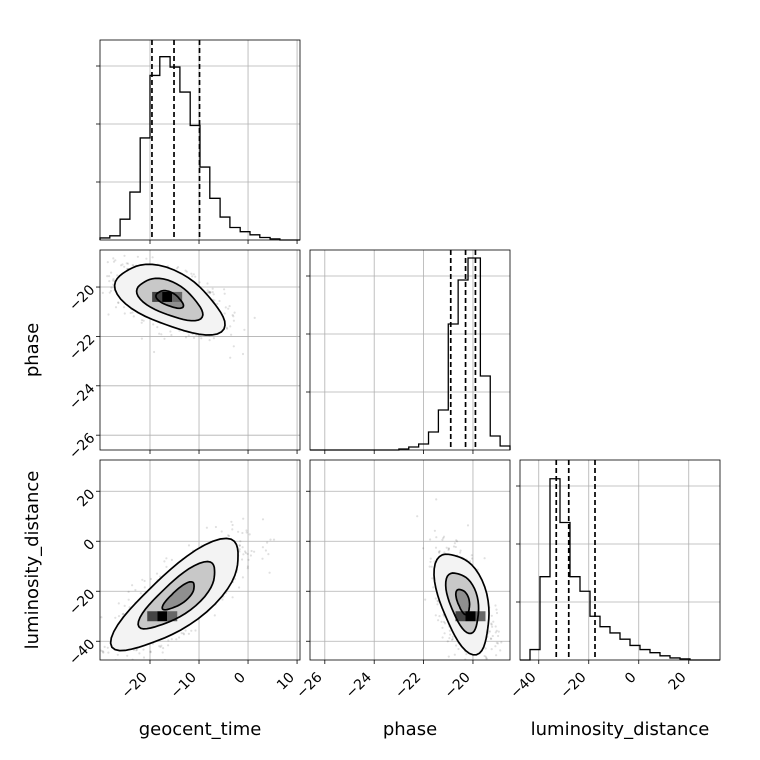 This screenshot has height=760, width=760. What do you see at coordinates (82, 347) in the screenshot?
I see `y-tick-label: −22` at bounding box center [82, 347].